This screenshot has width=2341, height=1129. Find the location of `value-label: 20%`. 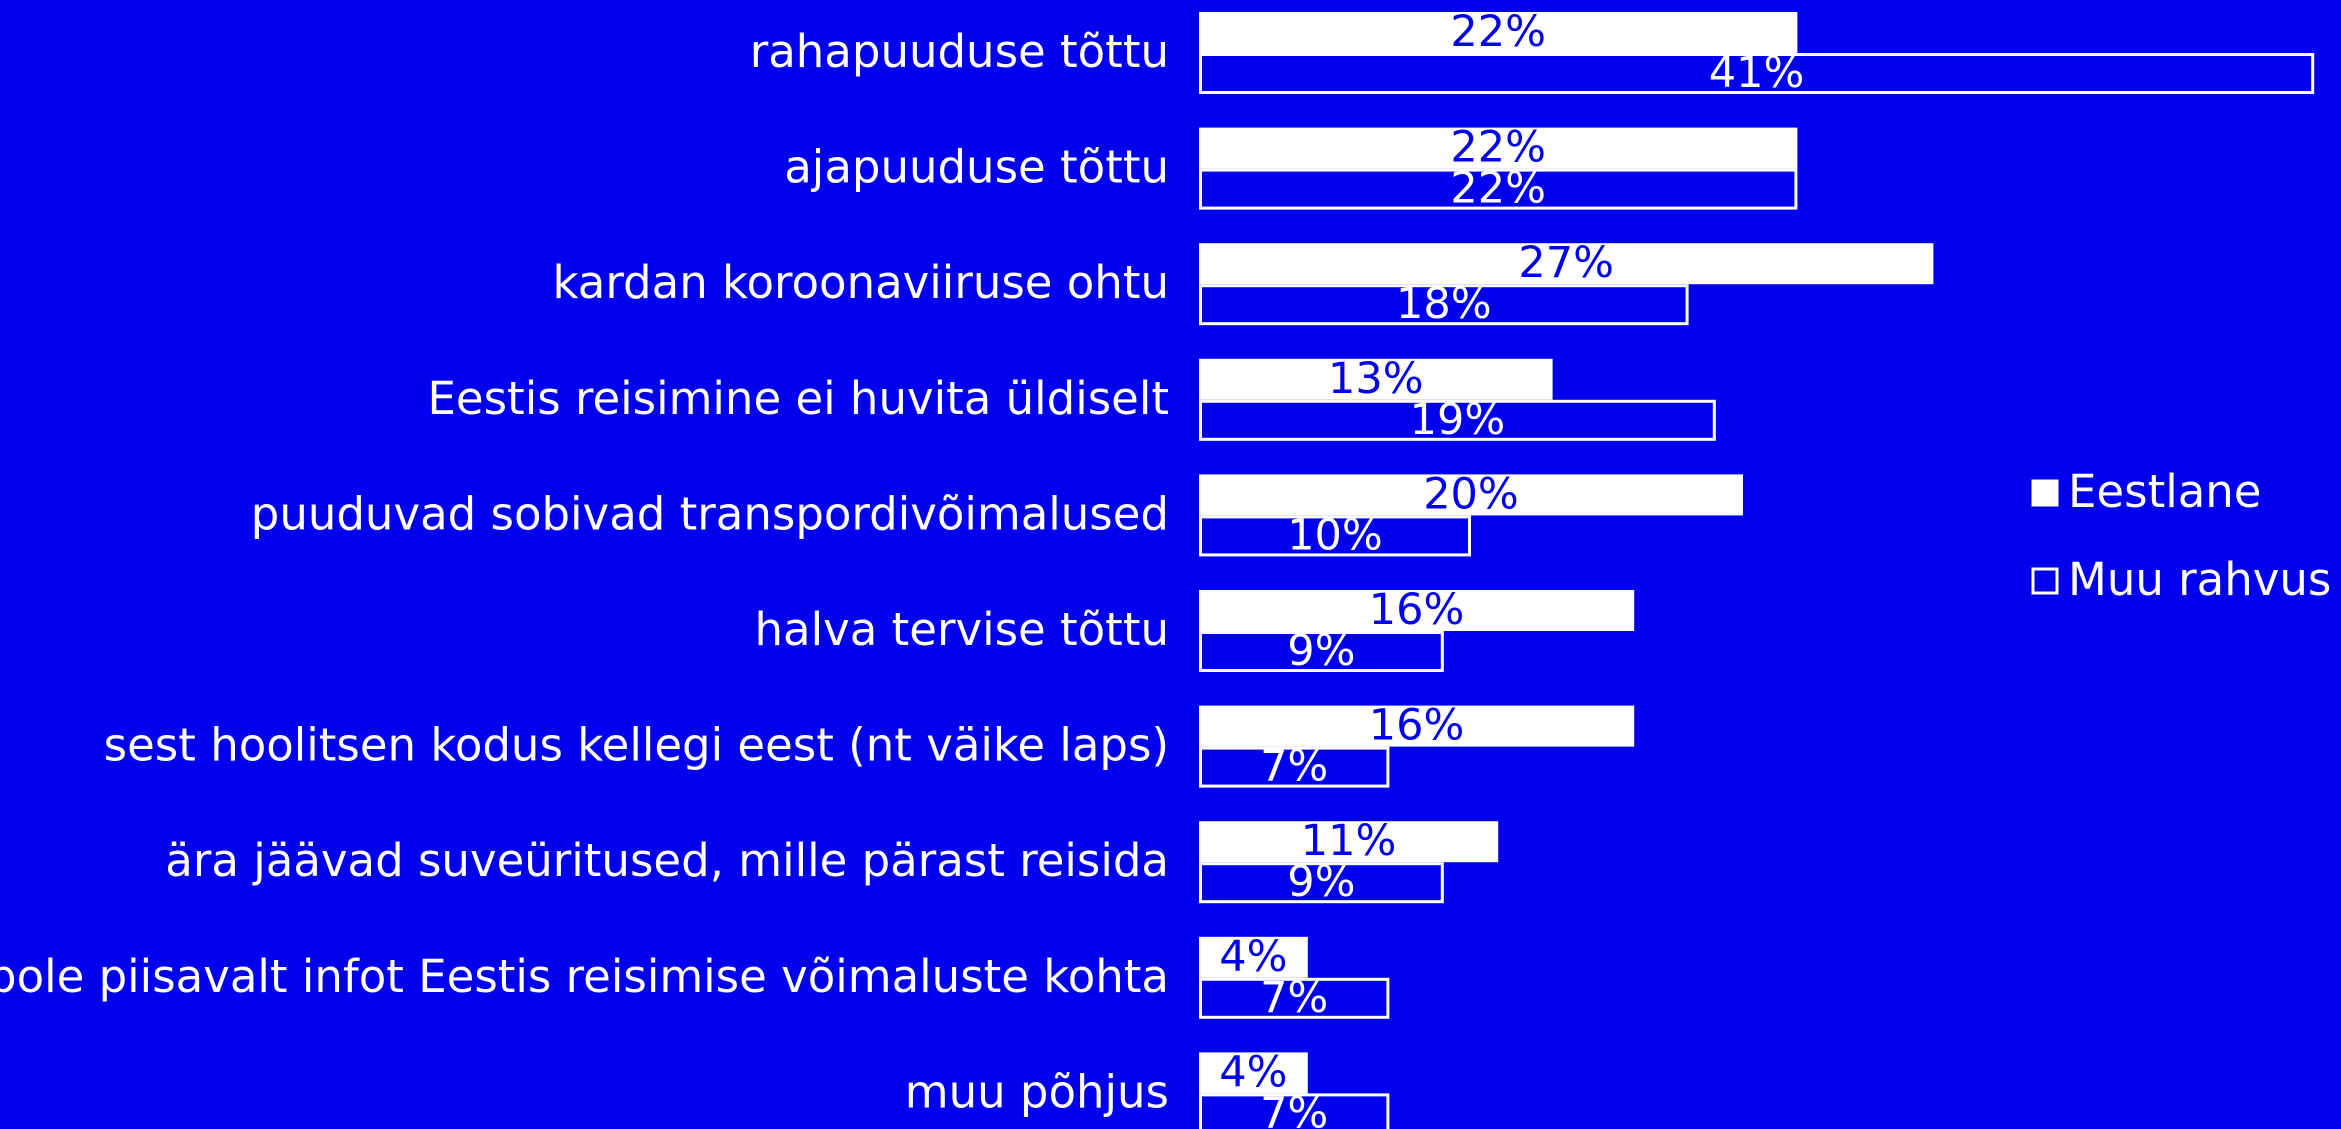

value-label: 20% is located at coordinates (1471, 494).